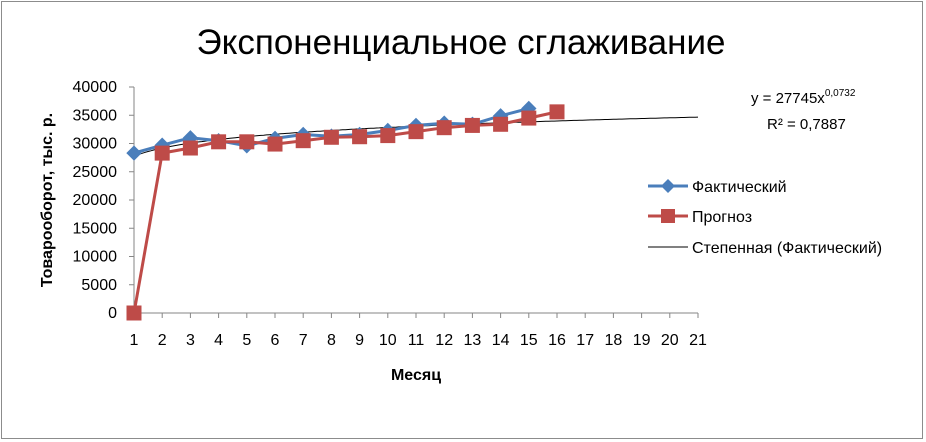  Describe the element at coordinates (529, 340) in the screenshot. I see `x-tick-label: 15` at that location.